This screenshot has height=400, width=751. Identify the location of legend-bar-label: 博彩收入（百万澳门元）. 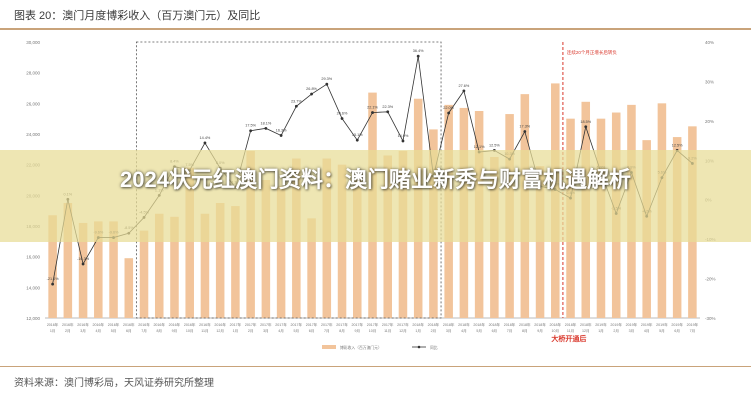
(361, 347).